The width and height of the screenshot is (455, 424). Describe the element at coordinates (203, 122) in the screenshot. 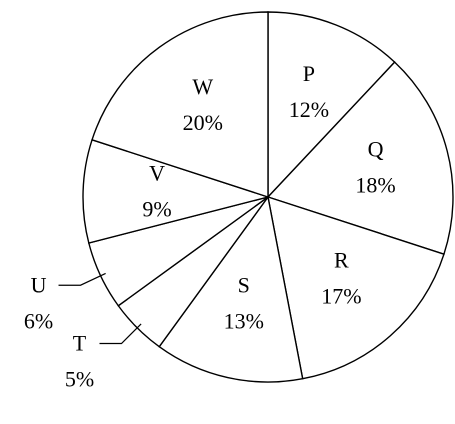

I see `value-label: 20%` at that location.